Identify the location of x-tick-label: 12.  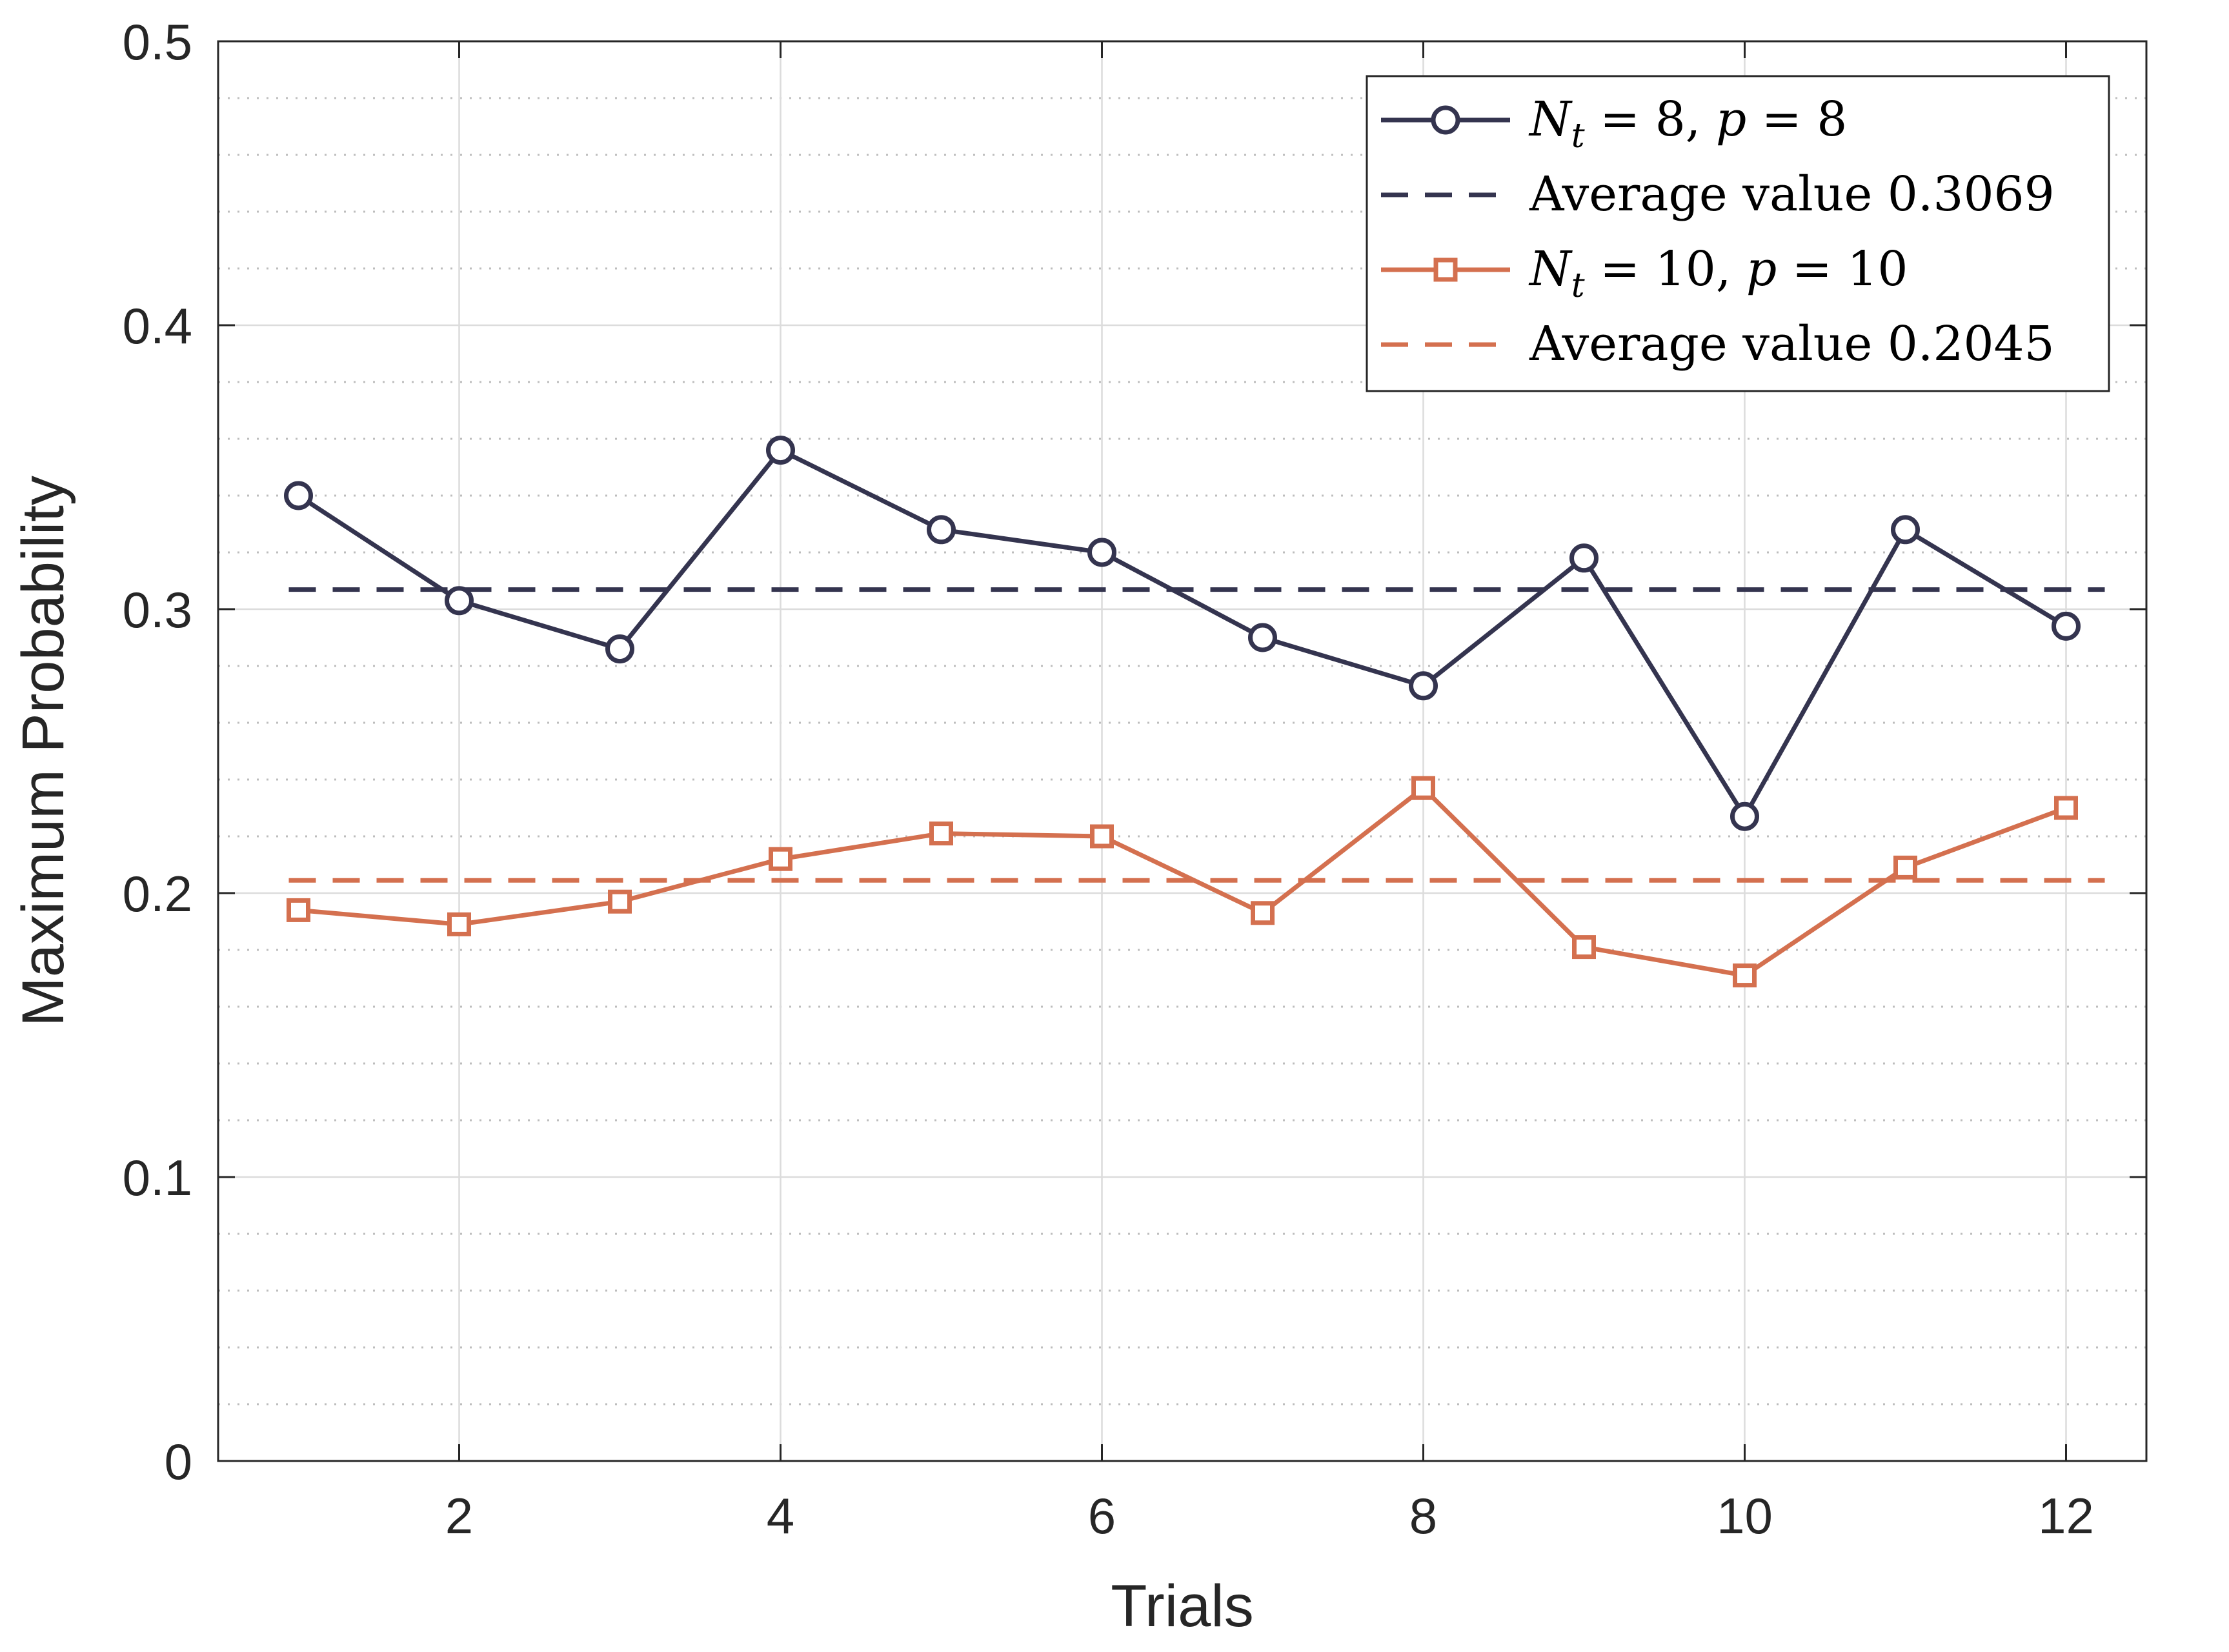
(2066, 1515).